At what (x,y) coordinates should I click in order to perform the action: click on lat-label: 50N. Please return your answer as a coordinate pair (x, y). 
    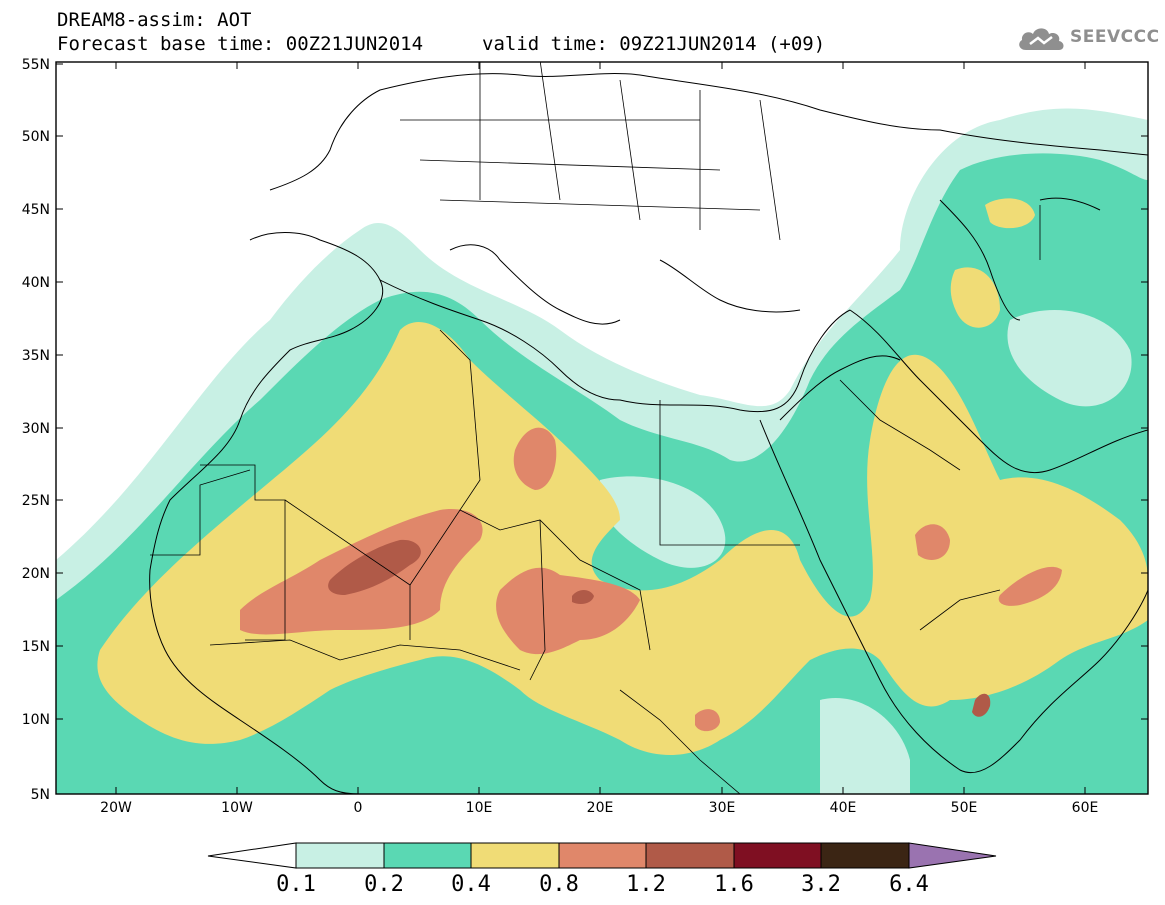
    Looking at the image, I should click on (36, 137).